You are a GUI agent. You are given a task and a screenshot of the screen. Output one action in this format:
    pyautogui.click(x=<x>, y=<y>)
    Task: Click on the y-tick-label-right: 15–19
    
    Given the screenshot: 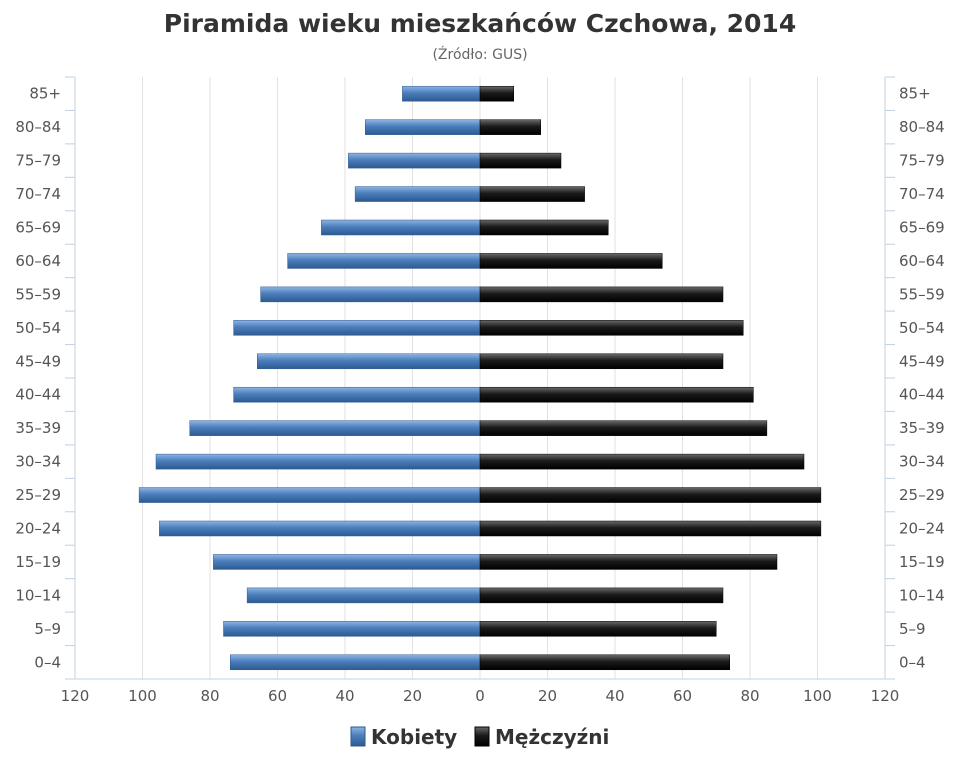 What is the action you would take?
    pyautogui.click(x=922, y=562)
    